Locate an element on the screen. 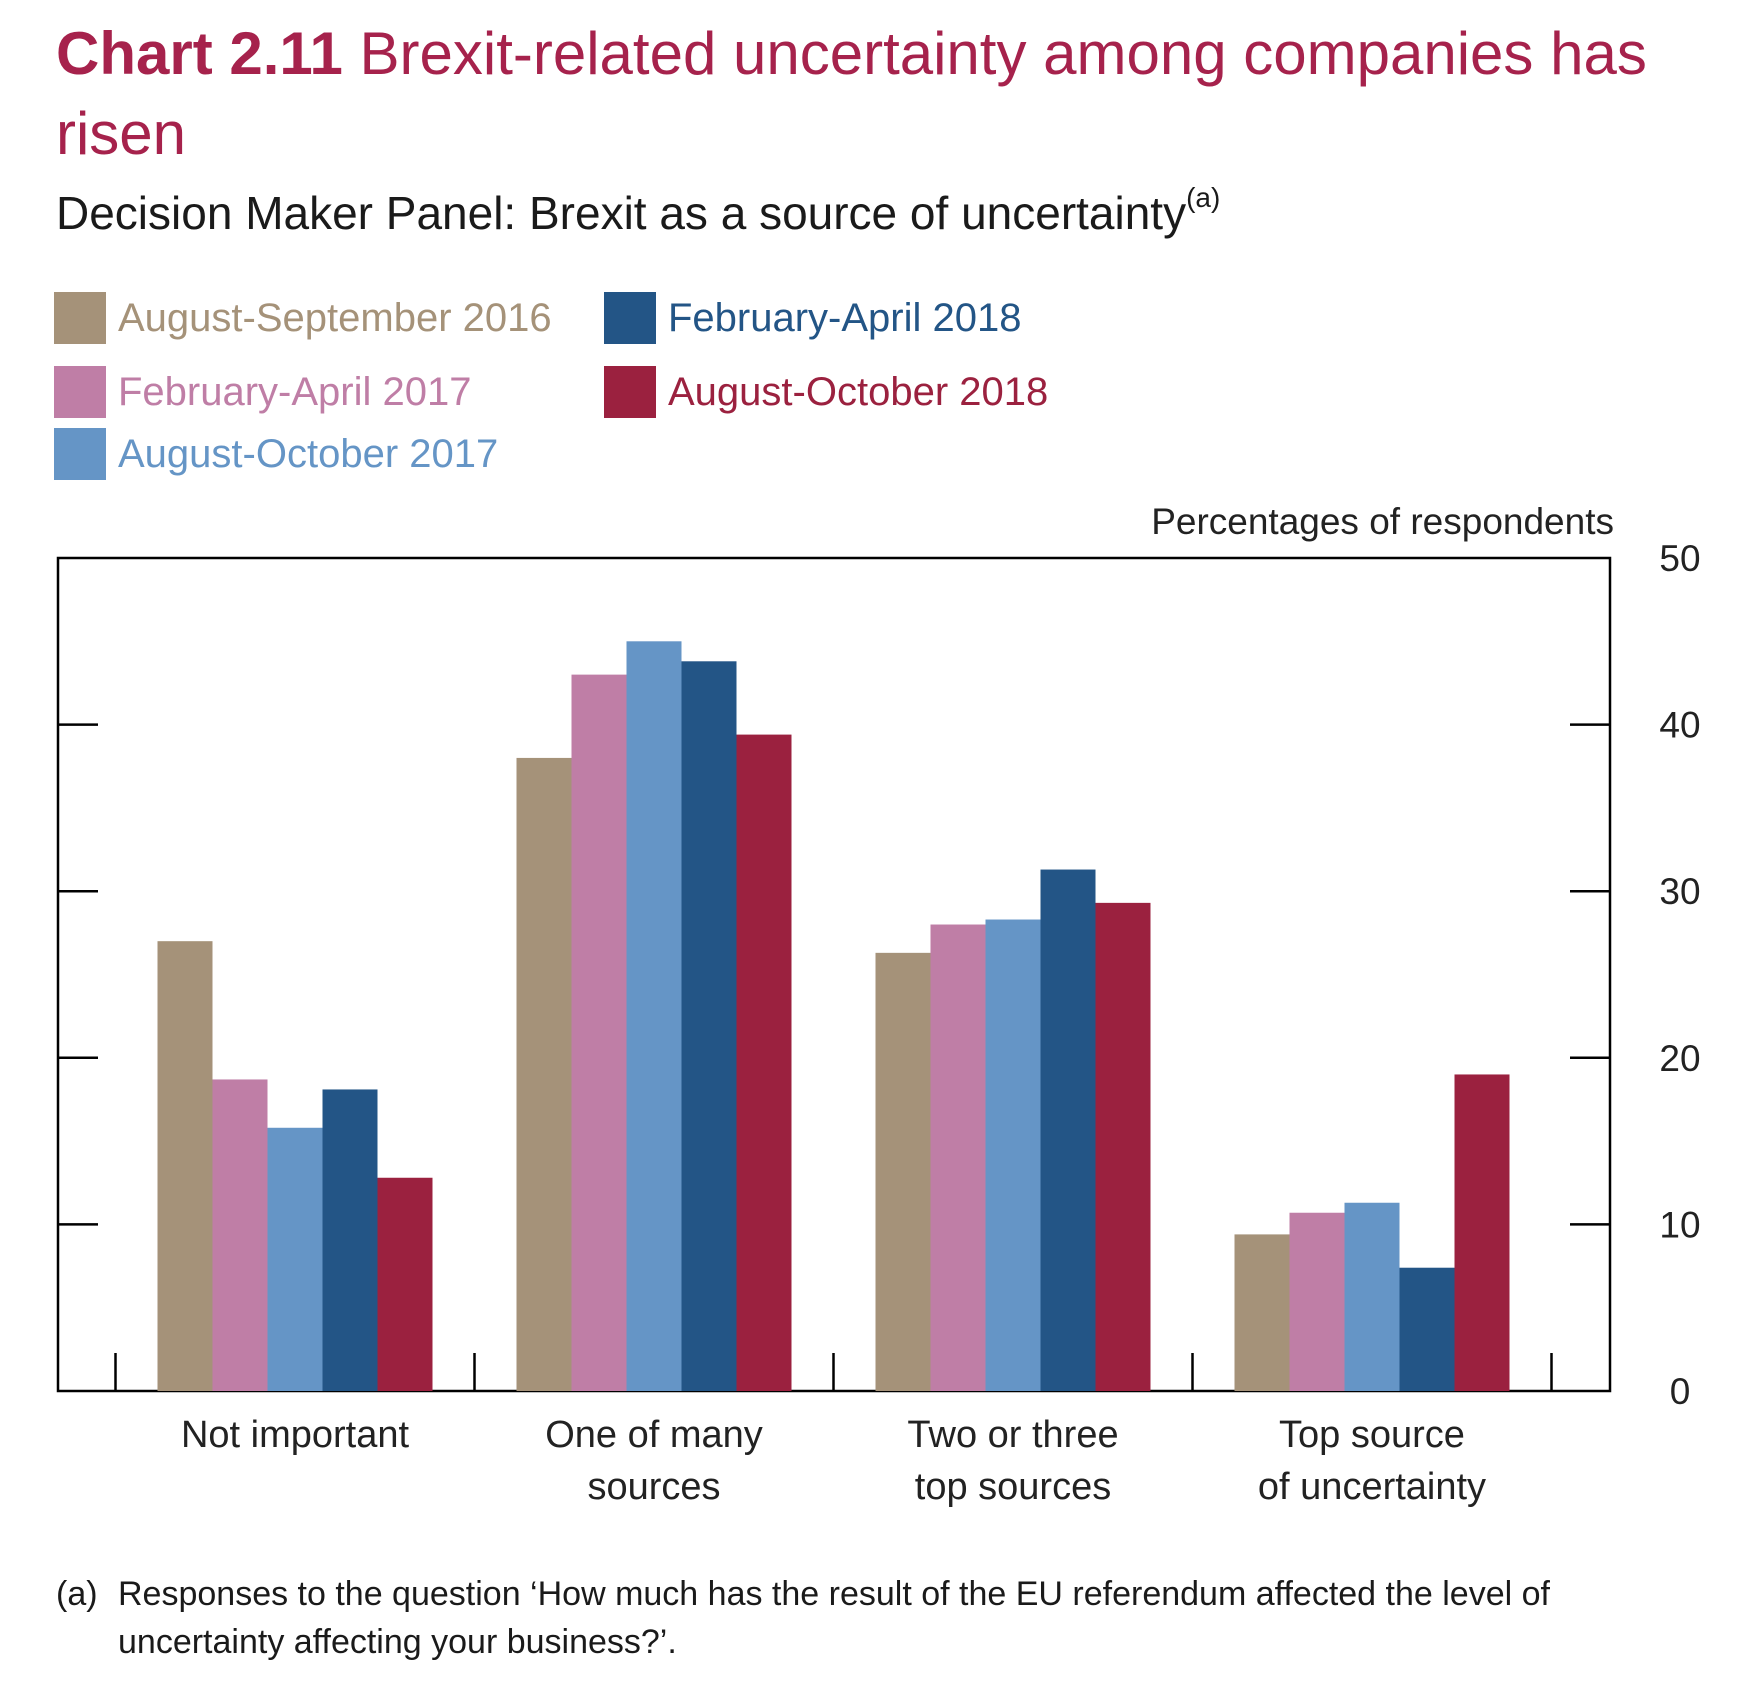 The width and height of the screenshot is (1748, 1686). x-category-label-line: One of many is located at coordinates (654, 1435).